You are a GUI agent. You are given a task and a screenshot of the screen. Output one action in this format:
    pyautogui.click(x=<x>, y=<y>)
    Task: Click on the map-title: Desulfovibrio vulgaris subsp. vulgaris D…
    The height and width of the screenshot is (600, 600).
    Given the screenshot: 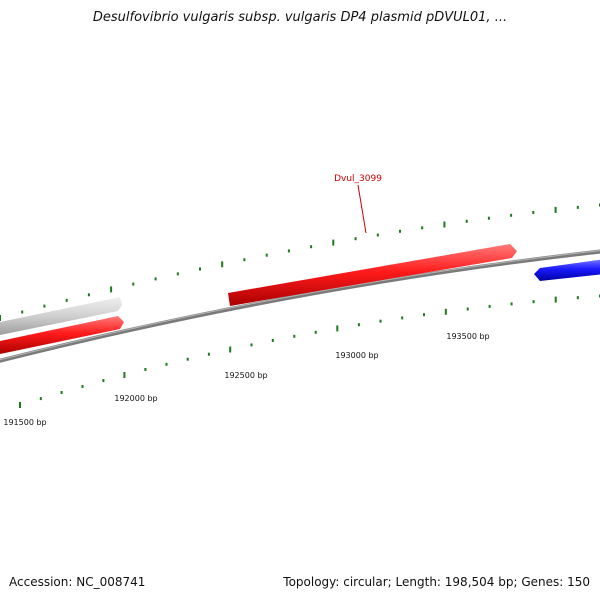 What is the action you would take?
    pyautogui.click(x=300, y=17)
    